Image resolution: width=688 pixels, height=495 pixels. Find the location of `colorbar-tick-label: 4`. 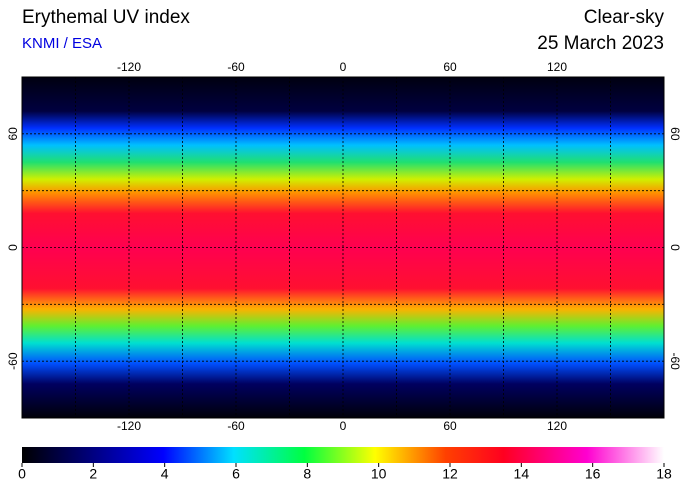

colorbar-tick-label: 4 is located at coordinates (165, 474).